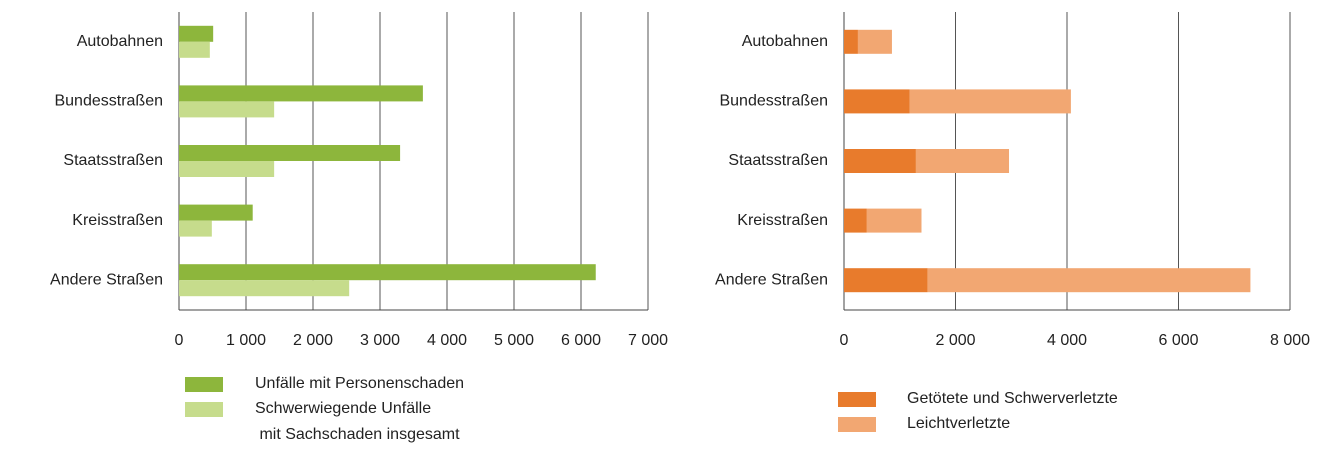  What do you see at coordinates (514, 340) in the screenshot?
I see `x-tick-label: 5 000` at bounding box center [514, 340].